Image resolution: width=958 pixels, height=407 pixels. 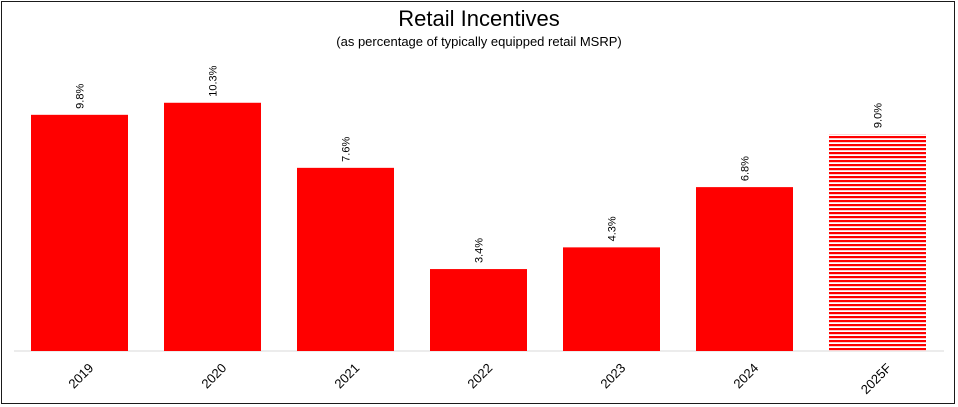 What do you see at coordinates (80, 375) in the screenshot?
I see `x-tick-label-2019: 2019` at bounding box center [80, 375].